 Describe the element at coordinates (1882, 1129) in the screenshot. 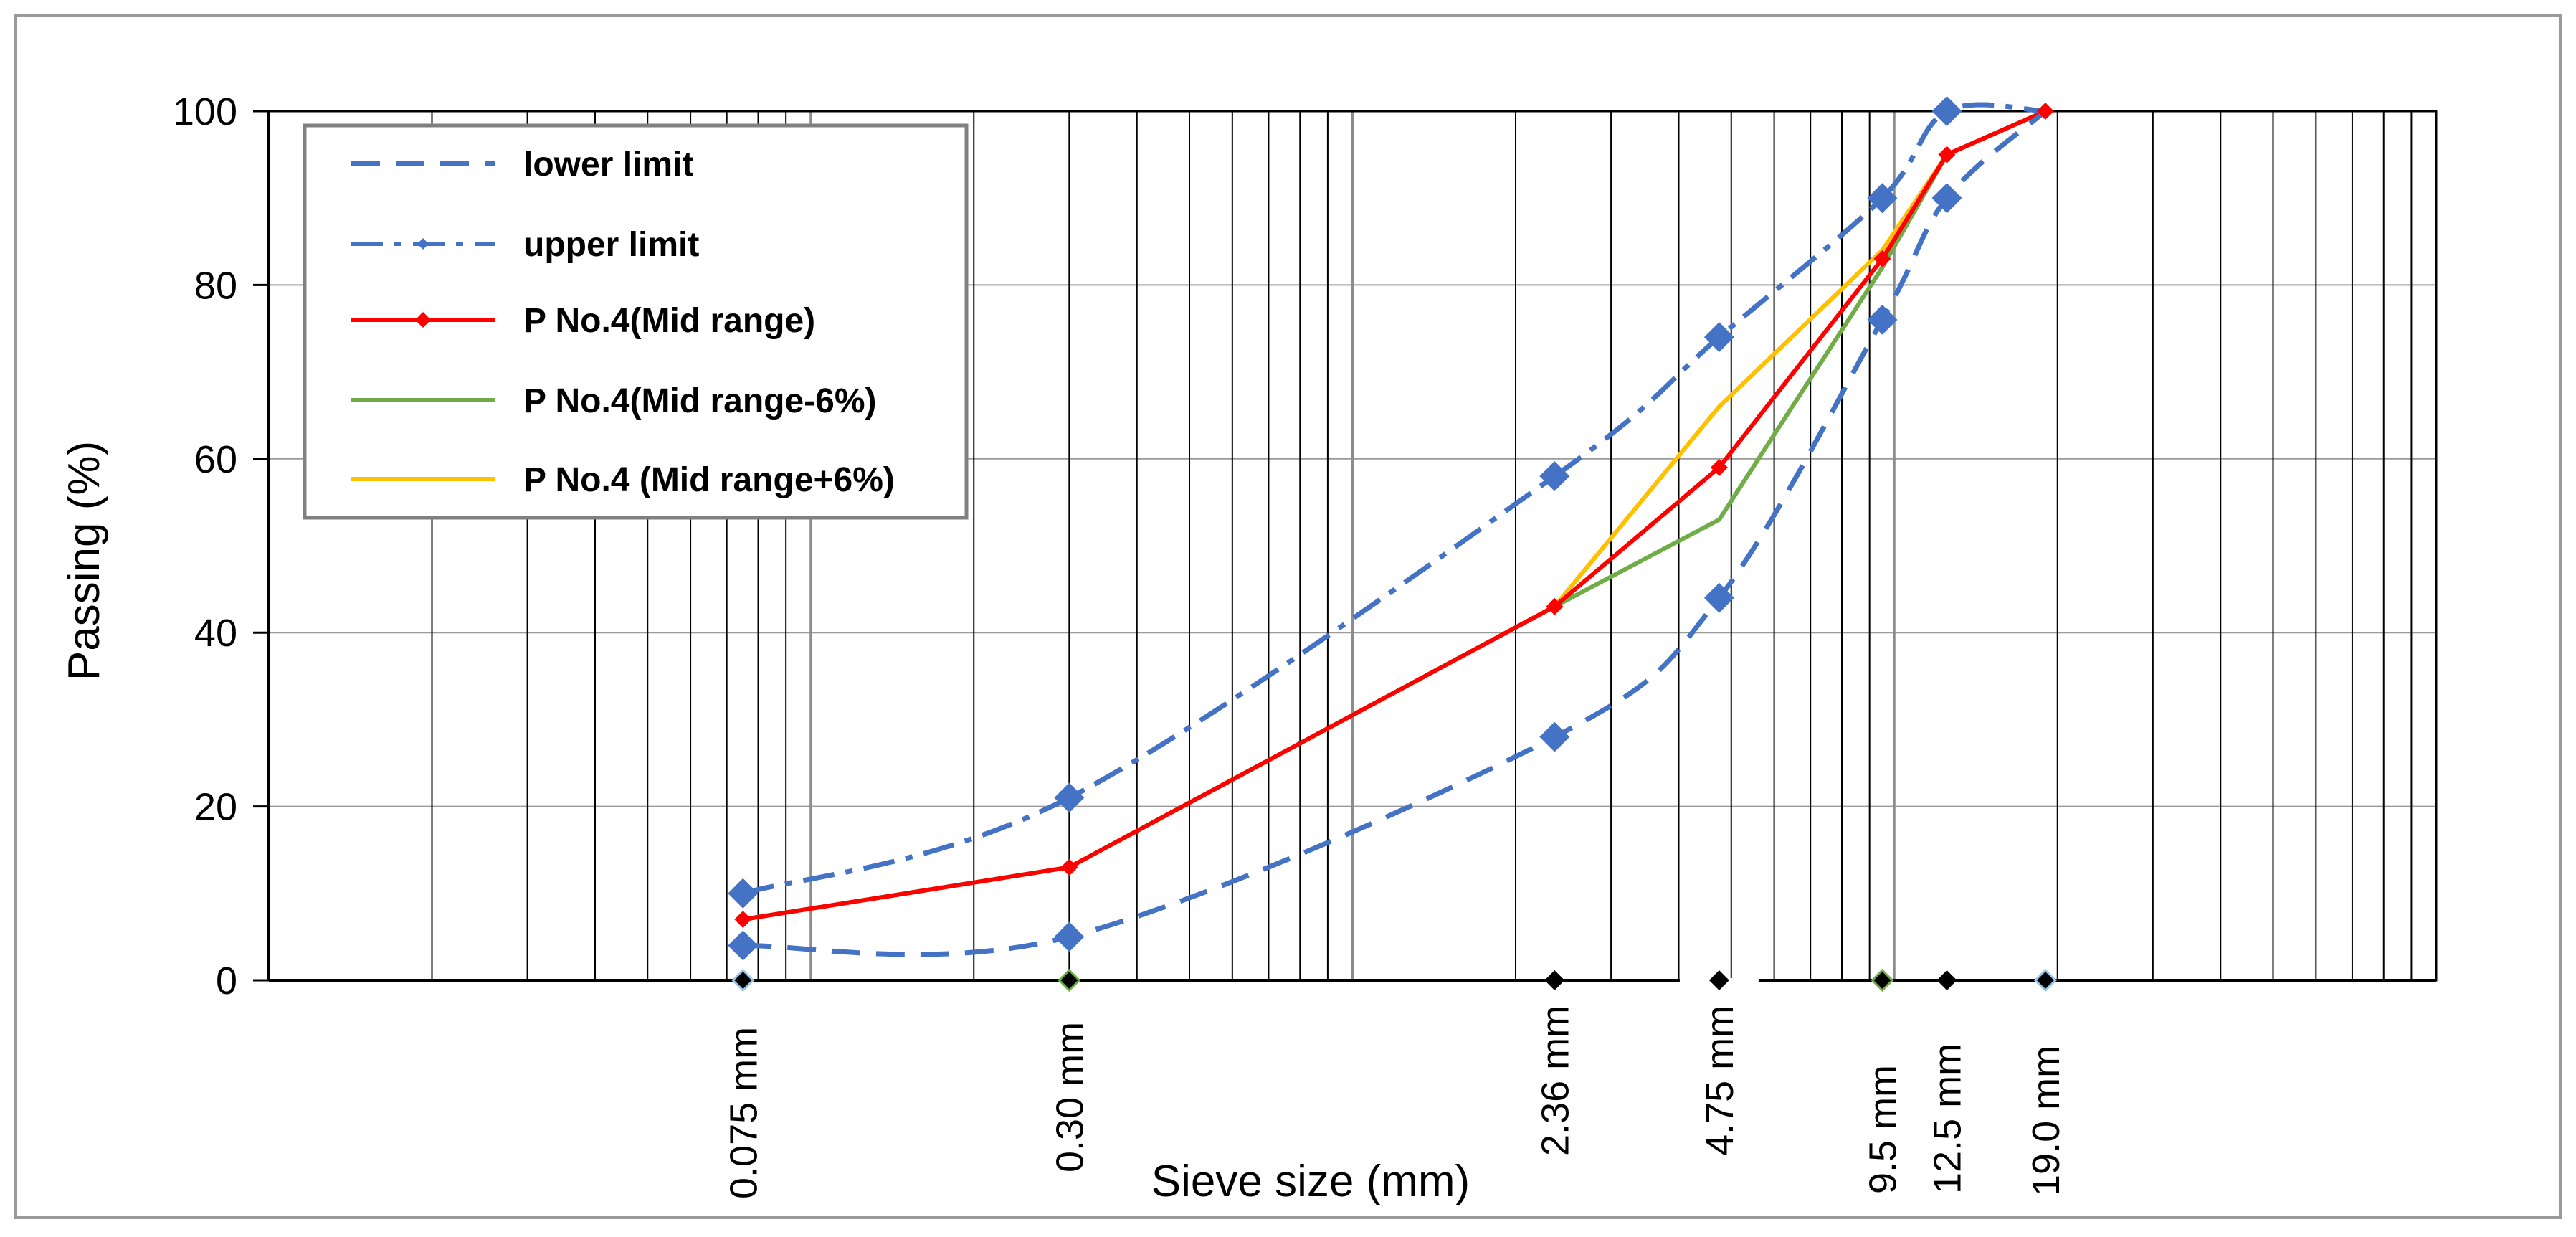

I see `sieve-label: 9.5 mm` at that location.